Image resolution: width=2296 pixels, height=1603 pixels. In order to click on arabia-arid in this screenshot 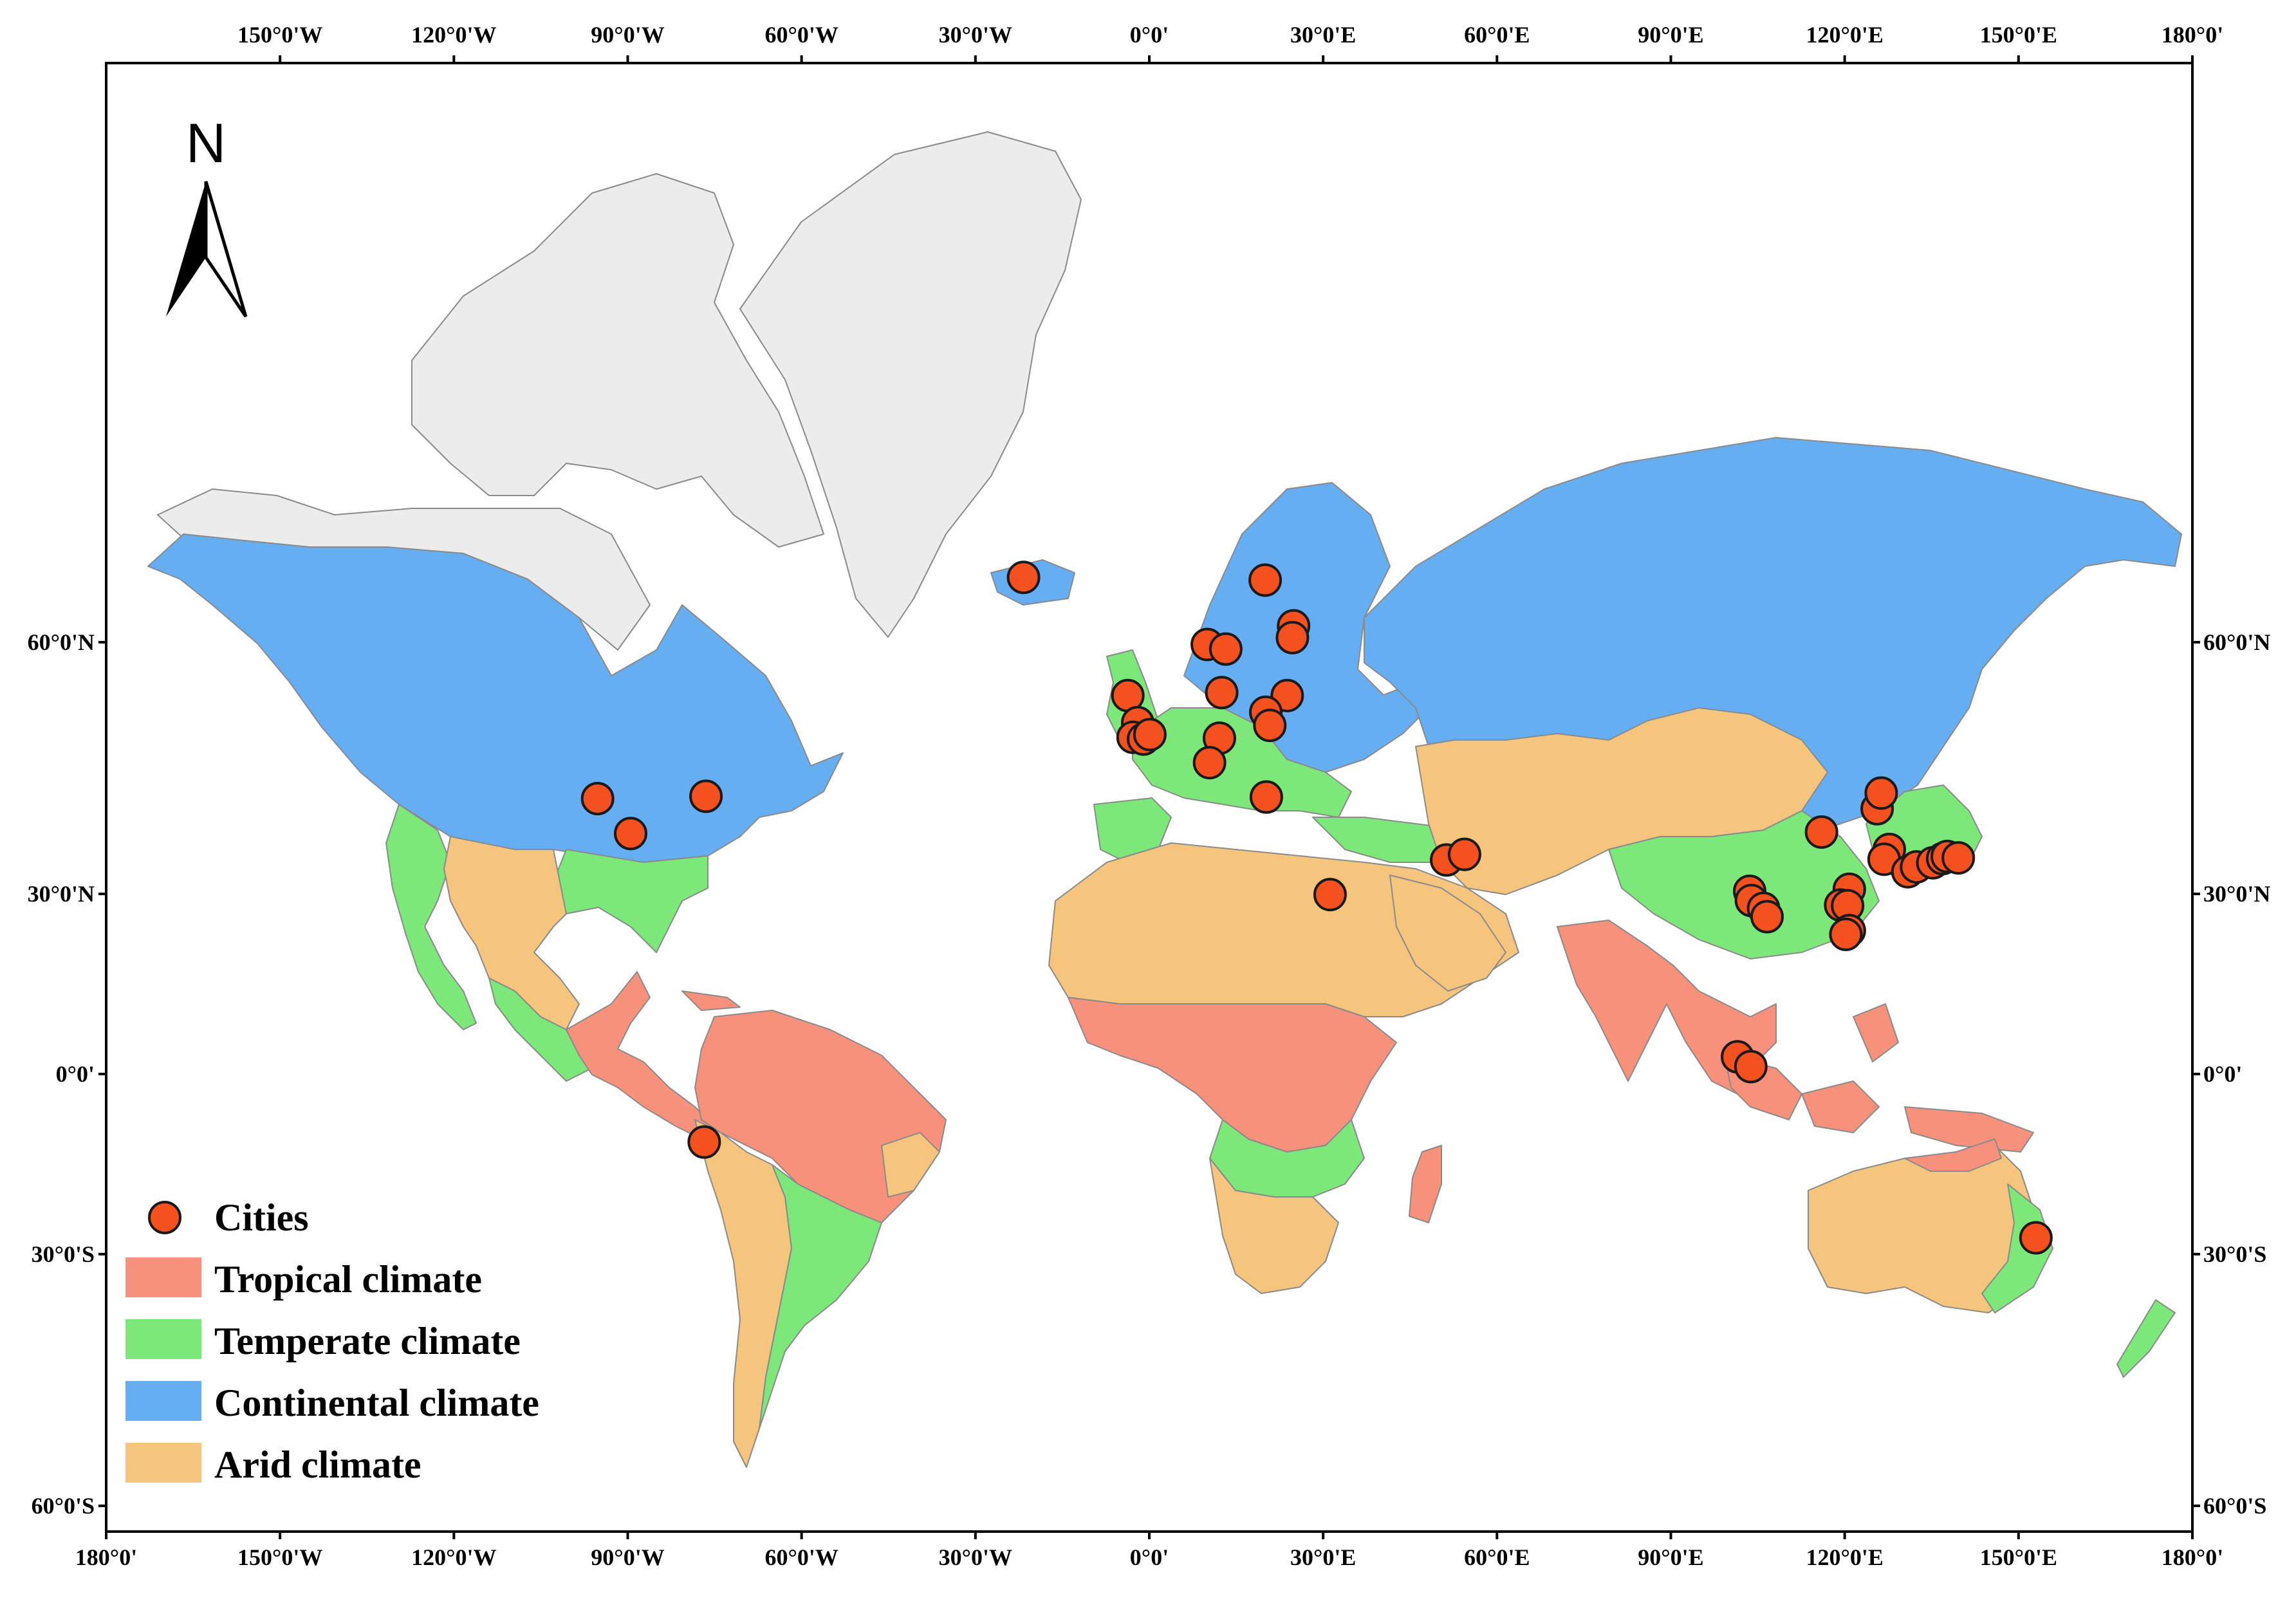, I will do `click(1447, 933)`.